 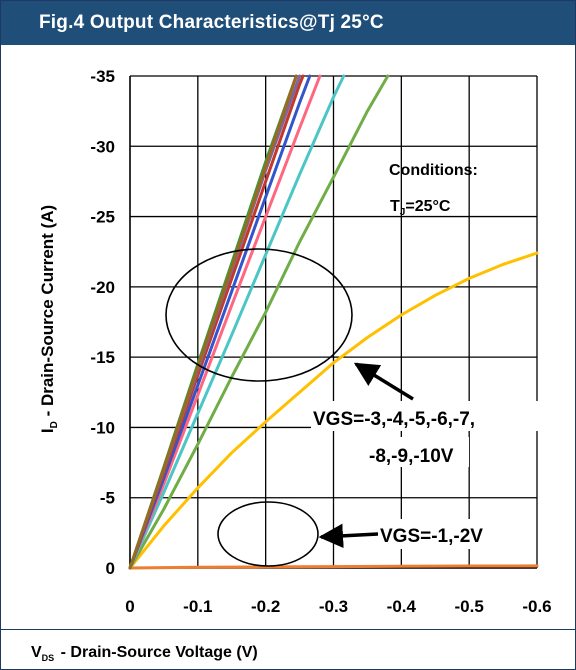 What do you see at coordinates (47, 313) in the screenshot?
I see `y-axis-label-rest: - Drain-Source Current (A)` at bounding box center [47, 313].